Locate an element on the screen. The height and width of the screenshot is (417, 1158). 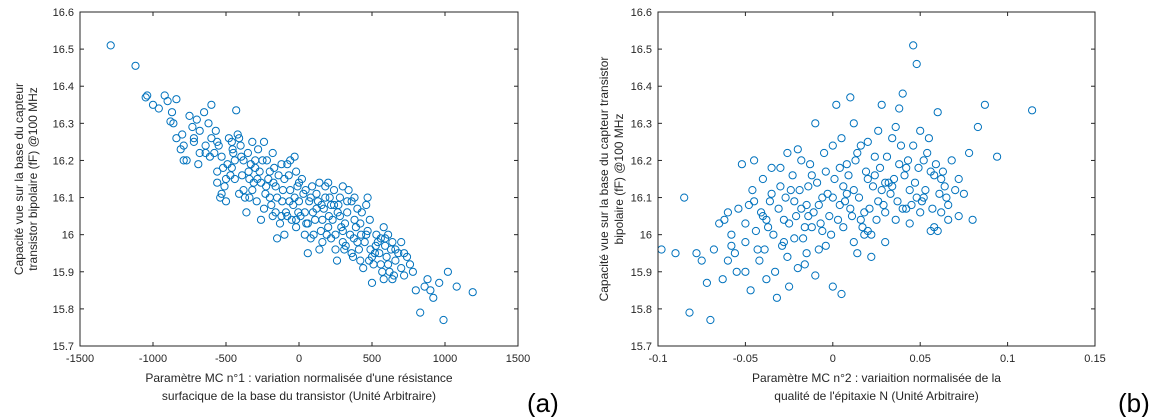
y-tick-label: 16 is located at coordinates (68, 236).